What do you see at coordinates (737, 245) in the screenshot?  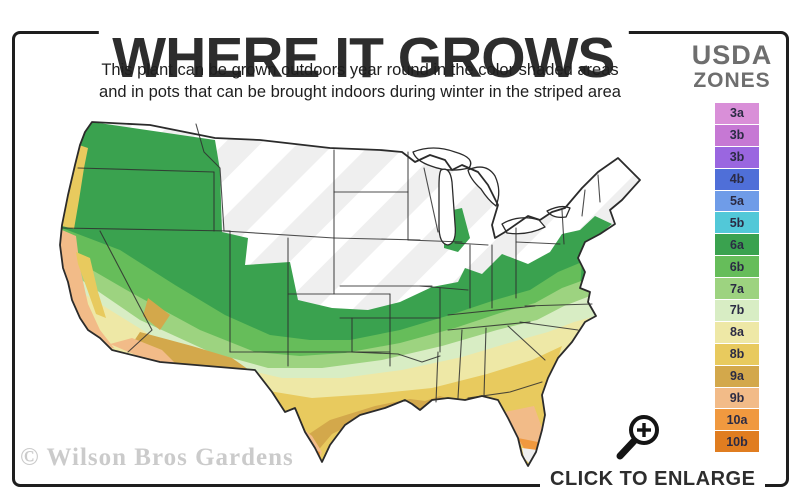 I see `legend-zone-6a: 6a` at bounding box center [737, 245].